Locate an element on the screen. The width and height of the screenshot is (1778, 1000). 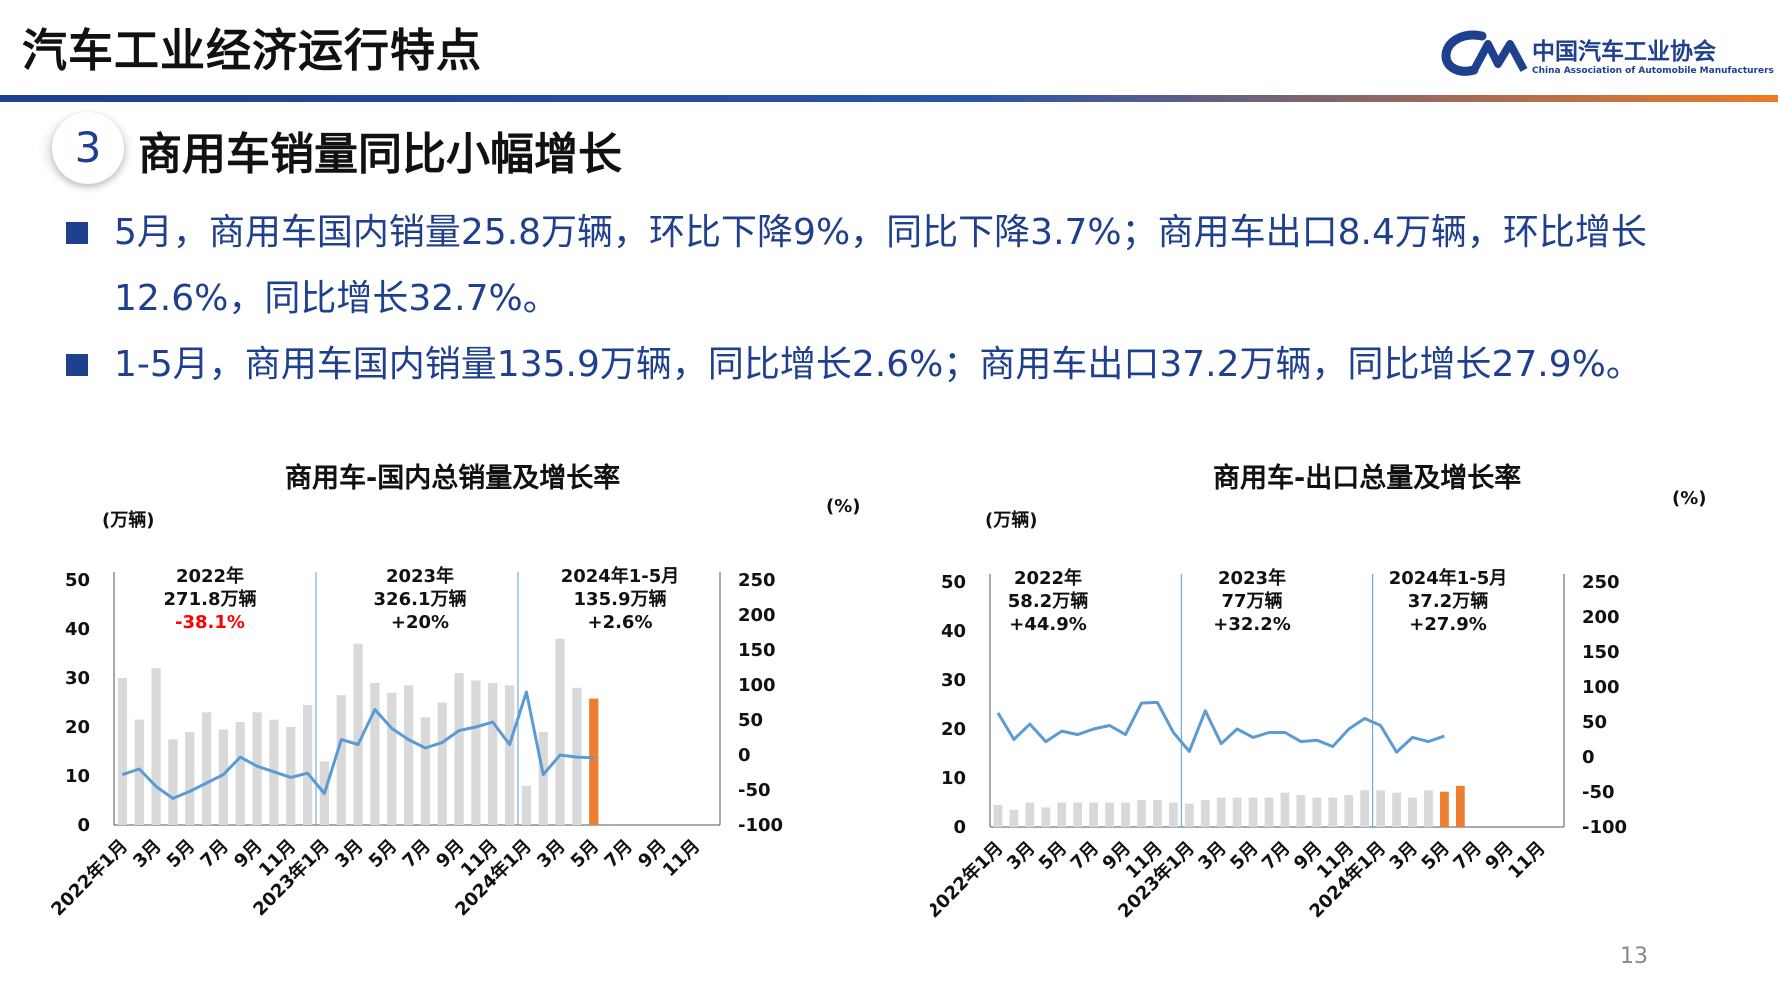
right-tick-label: 100 is located at coordinates (757, 685).